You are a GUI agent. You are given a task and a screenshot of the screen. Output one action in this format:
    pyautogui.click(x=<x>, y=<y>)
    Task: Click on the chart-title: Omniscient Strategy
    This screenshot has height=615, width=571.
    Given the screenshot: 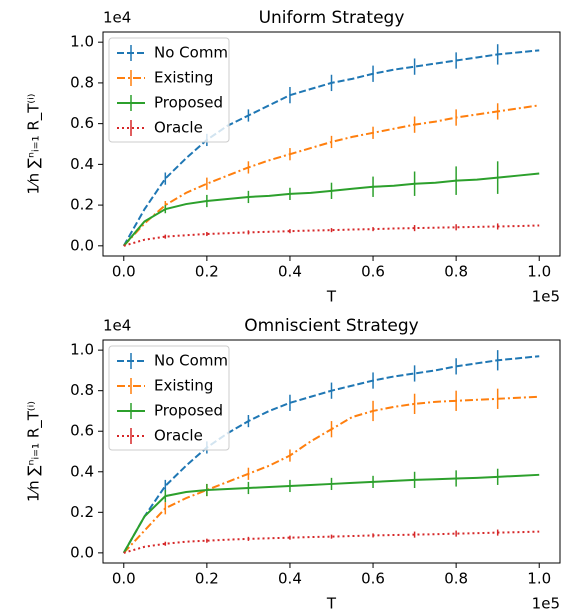 What is the action you would take?
    pyautogui.click(x=331, y=326)
    